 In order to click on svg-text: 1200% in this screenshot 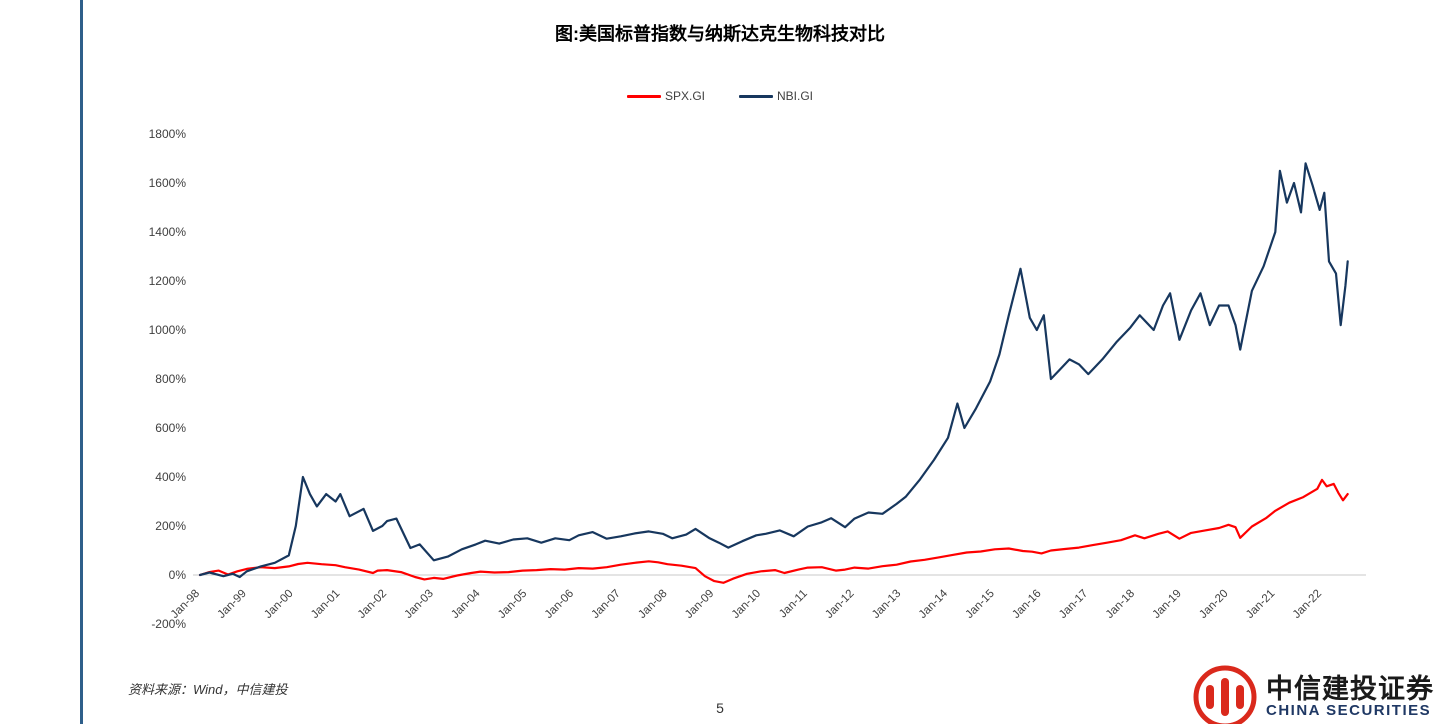, I will do `click(168, 281)`.